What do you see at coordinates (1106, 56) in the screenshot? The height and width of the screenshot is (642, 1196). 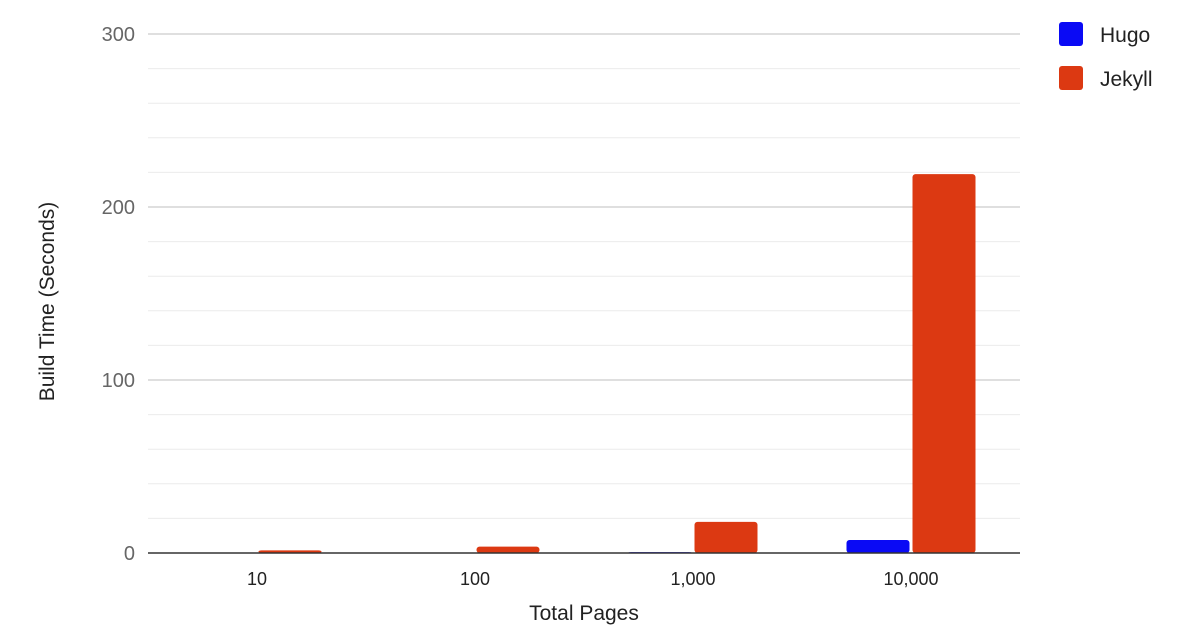 I see `legend: Hugo Jekyll` at bounding box center [1106, 56].